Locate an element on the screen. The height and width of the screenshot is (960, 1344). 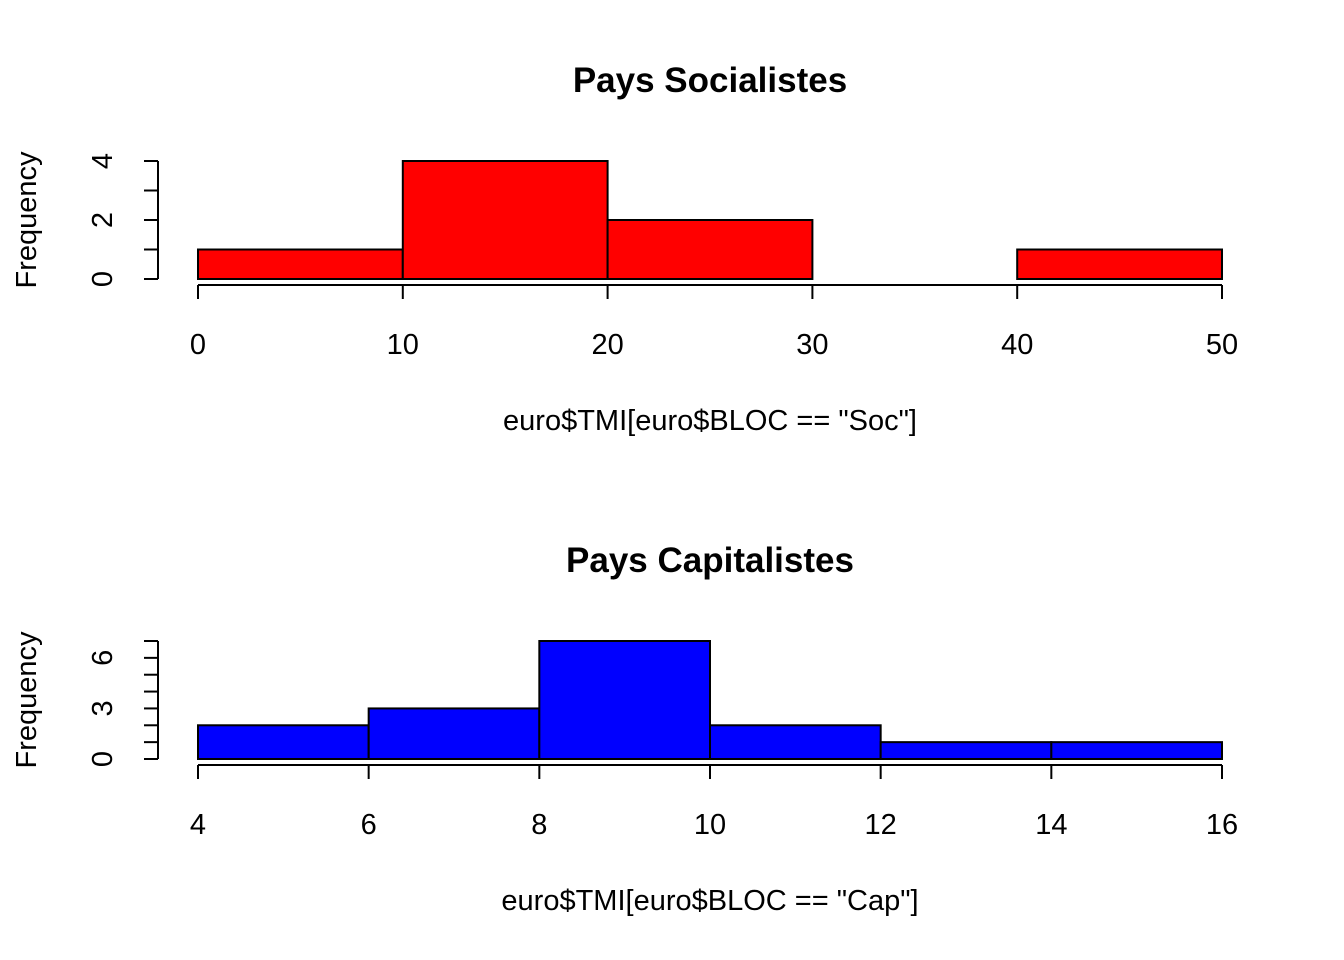
x-tick-label: 40 is located at coordinates (1017, 345).